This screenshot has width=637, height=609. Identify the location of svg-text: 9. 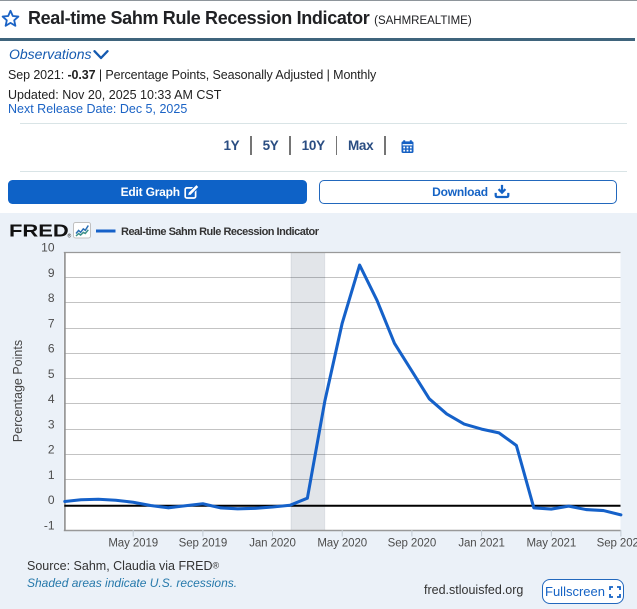
(51, 273).